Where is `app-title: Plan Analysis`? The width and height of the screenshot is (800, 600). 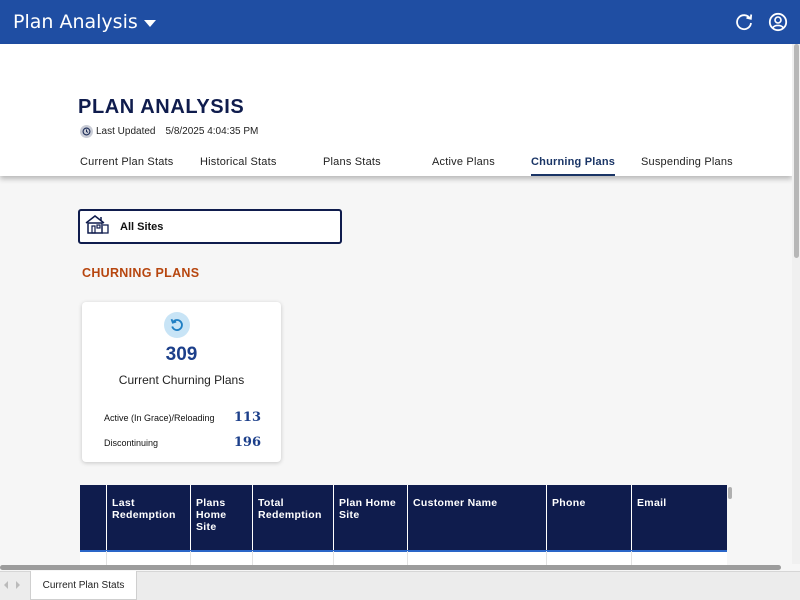 app-title: Plan Analysis is located at coordinates (75, 22).